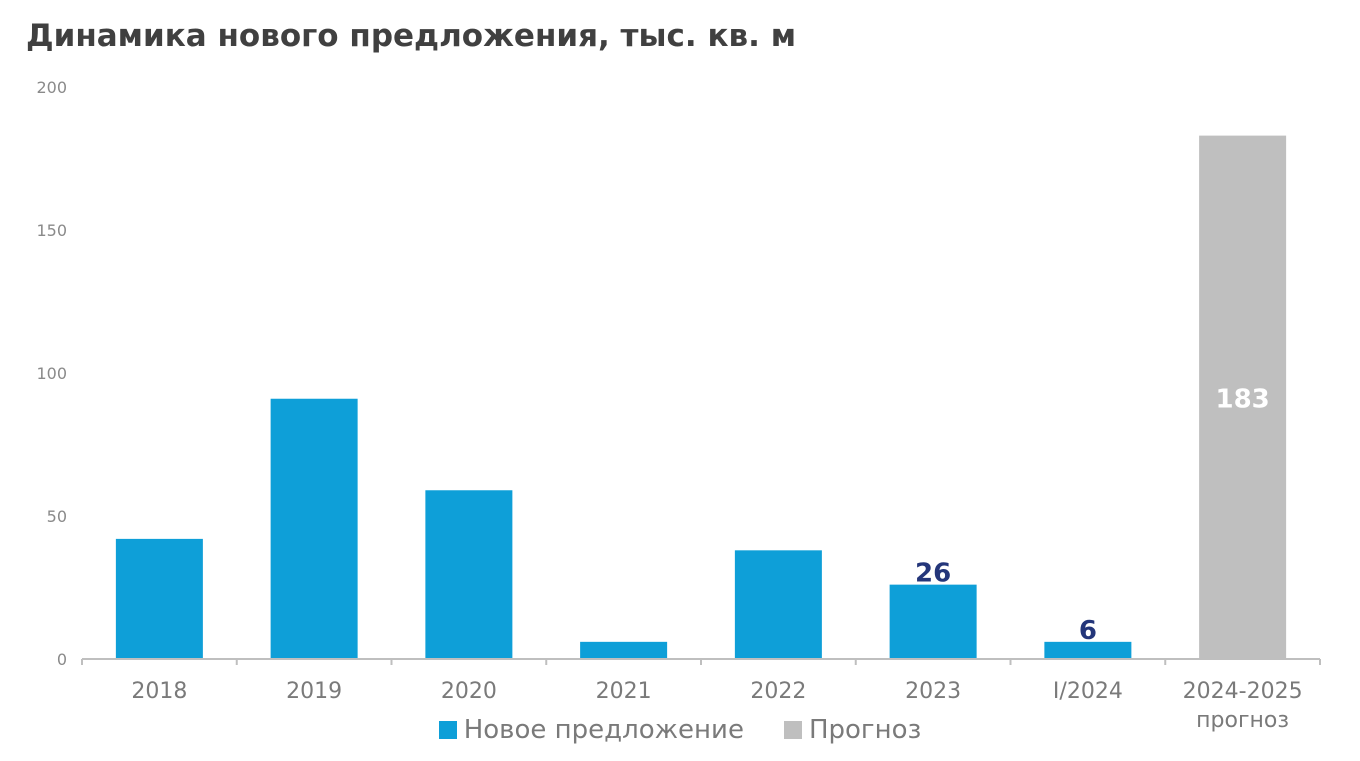  What do you see at coordinates (62, 659) in the screenshot?
I see `y-tick-label: 0` at bounding box center [62, 659].